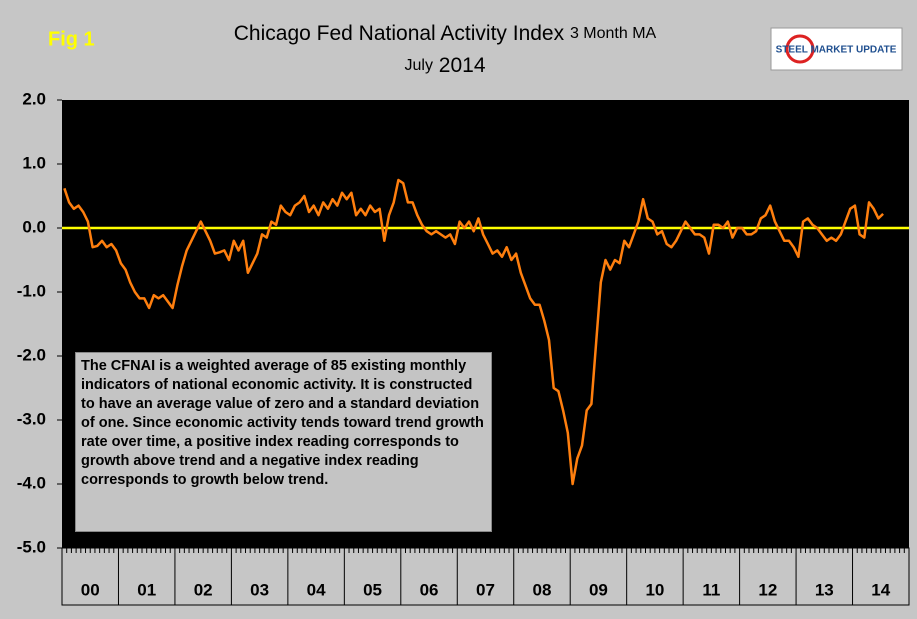 This screenshot has height=619, width=917. I want to click on y-tick-label: -4.0, so click(31, 482).